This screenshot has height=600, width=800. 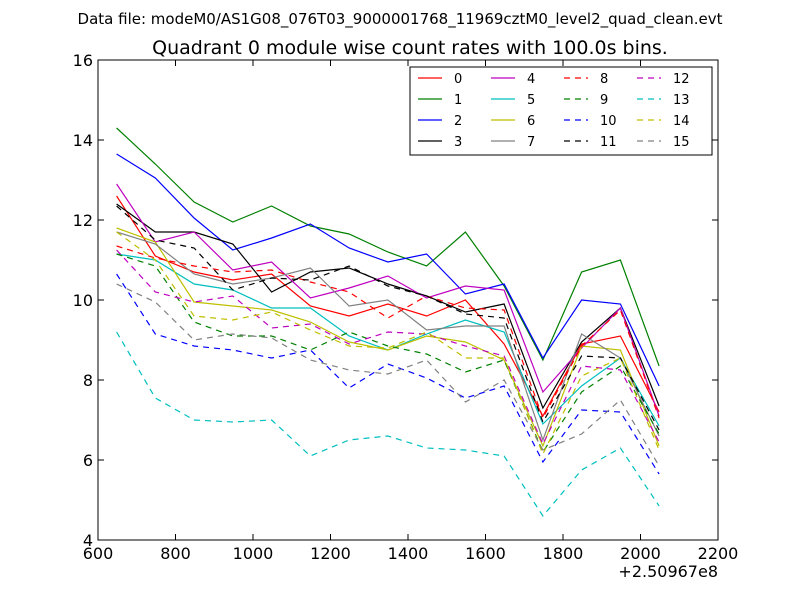 I want to click on legend-label-7: 7, so click(x=531, y=142).